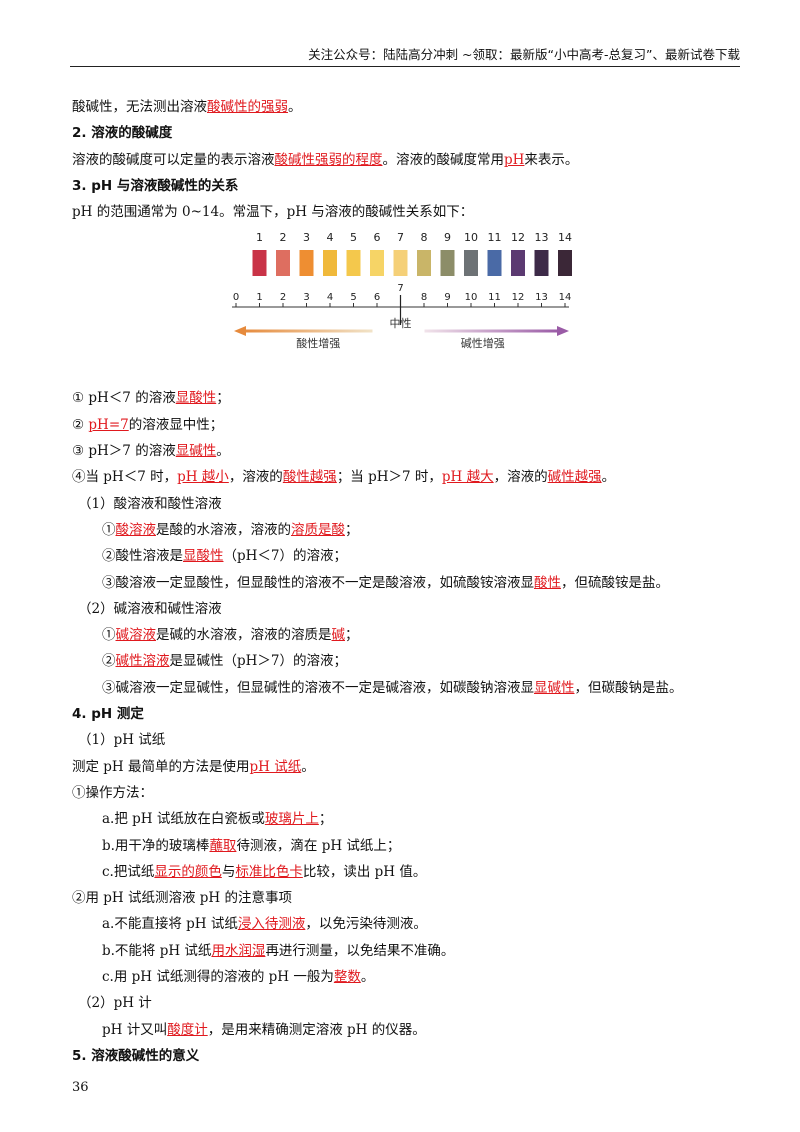 Image resolution: width=800 pixels, height=1132 pixels. Describe the element at coordinates (402, 425) in the screenshot. I see `text-line: ② pH=7的溶液显中性；` at that location.